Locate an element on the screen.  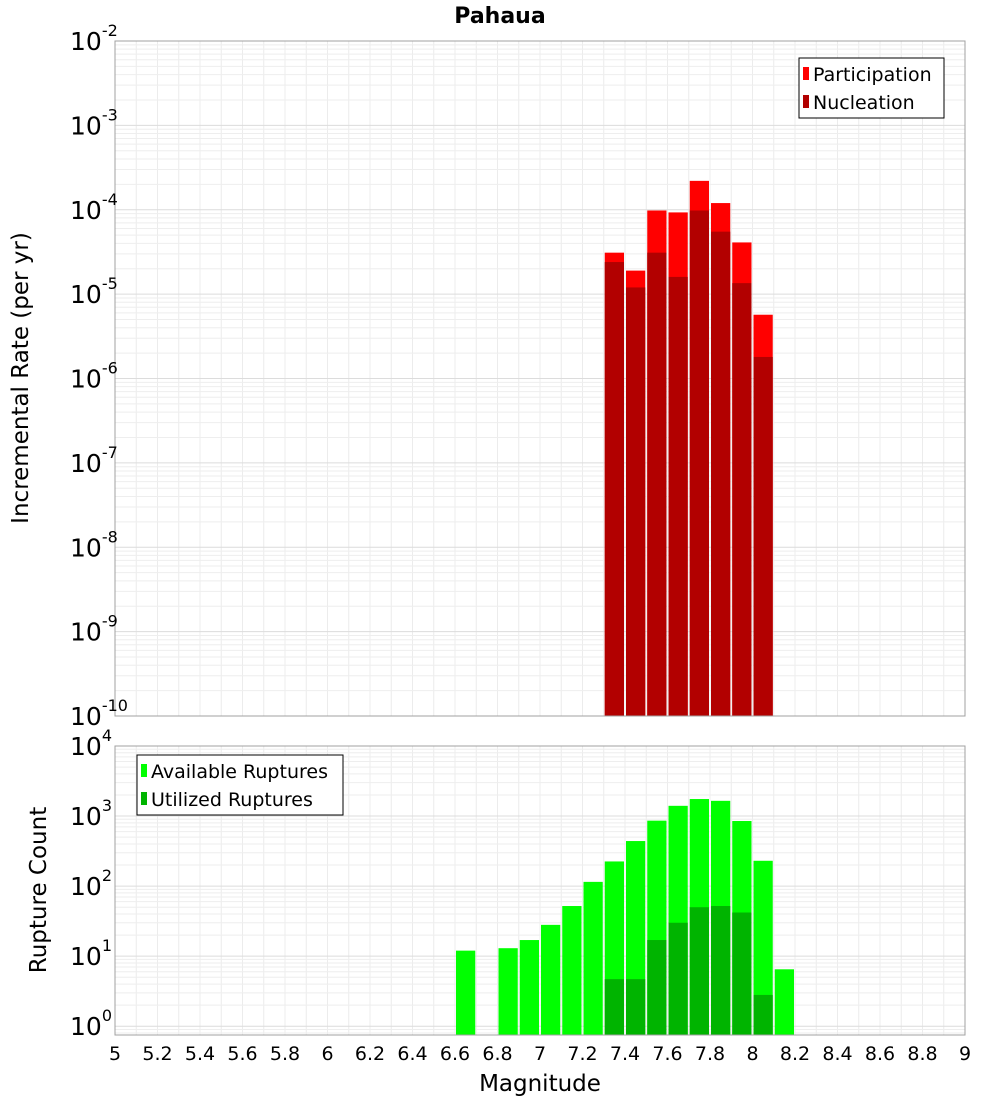
count-y-tick-label: 10² is located at coordinates (91, 883).